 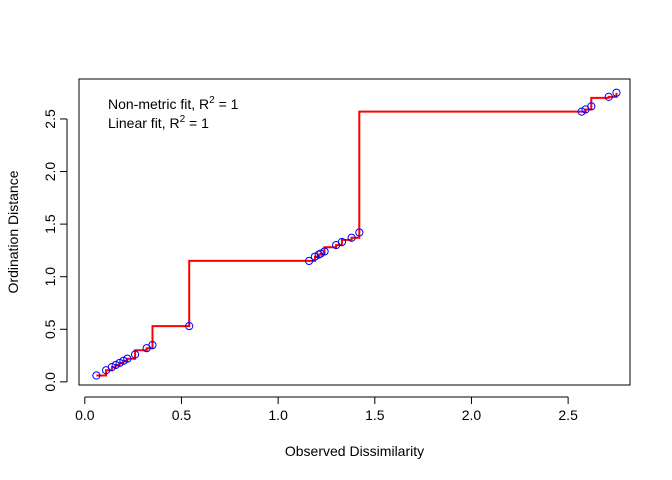 What do you see at coordinates (50, 119) in the screenshot?
I see `y-tick-label: 2.5` at bounding box center [50, 119].